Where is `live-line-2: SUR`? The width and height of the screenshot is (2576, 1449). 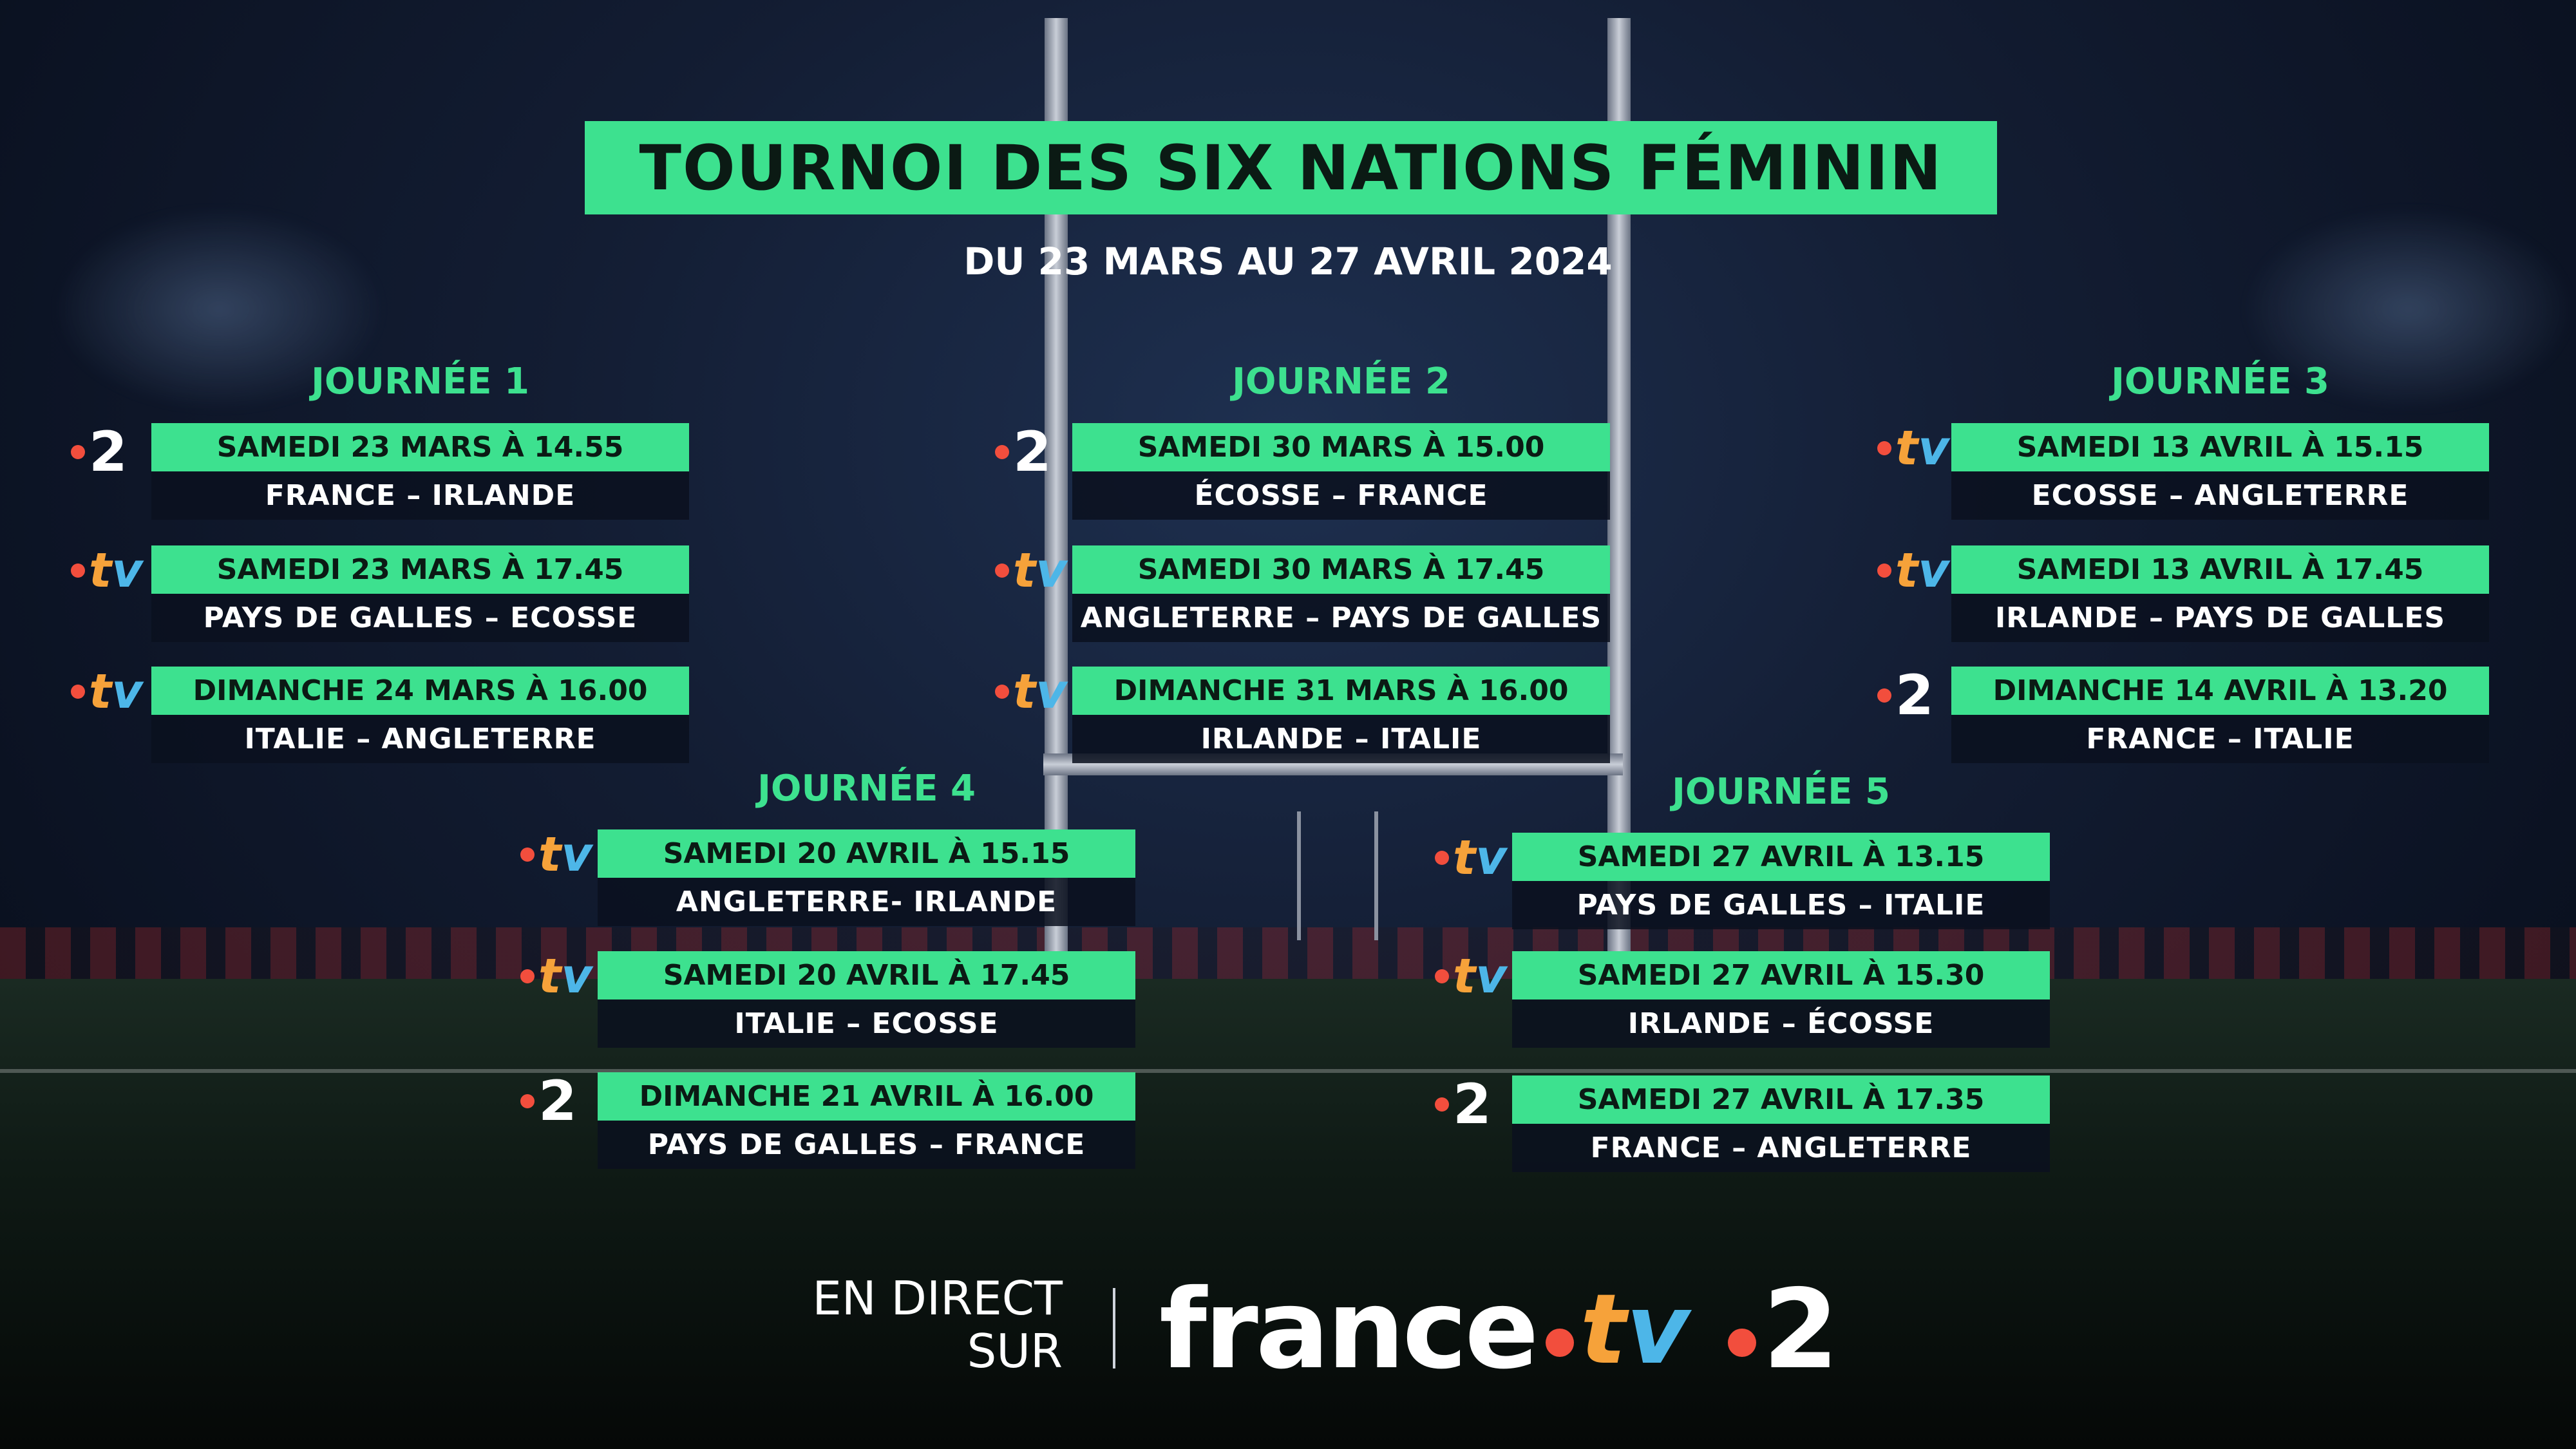
live-line-2: SUR is located at coordinates (1015, 1351).